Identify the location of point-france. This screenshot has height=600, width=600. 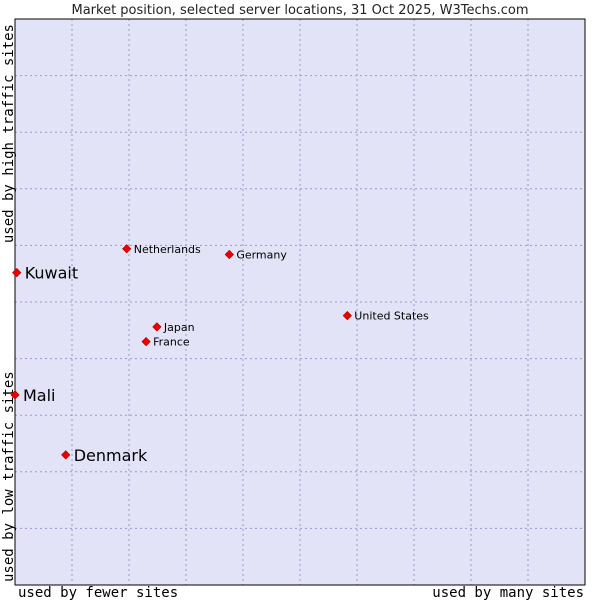
(146, 341).